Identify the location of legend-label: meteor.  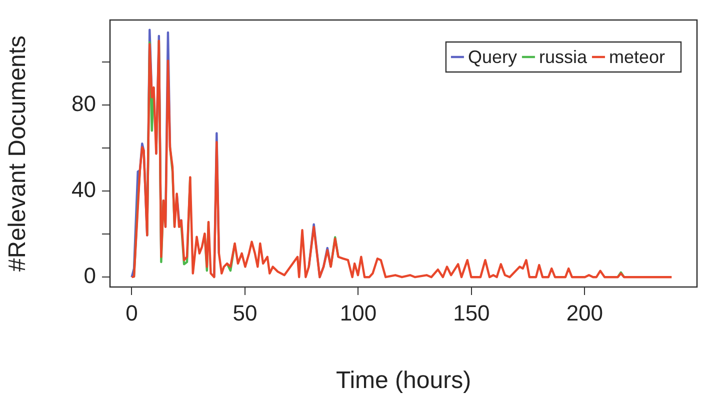
(637, 56).